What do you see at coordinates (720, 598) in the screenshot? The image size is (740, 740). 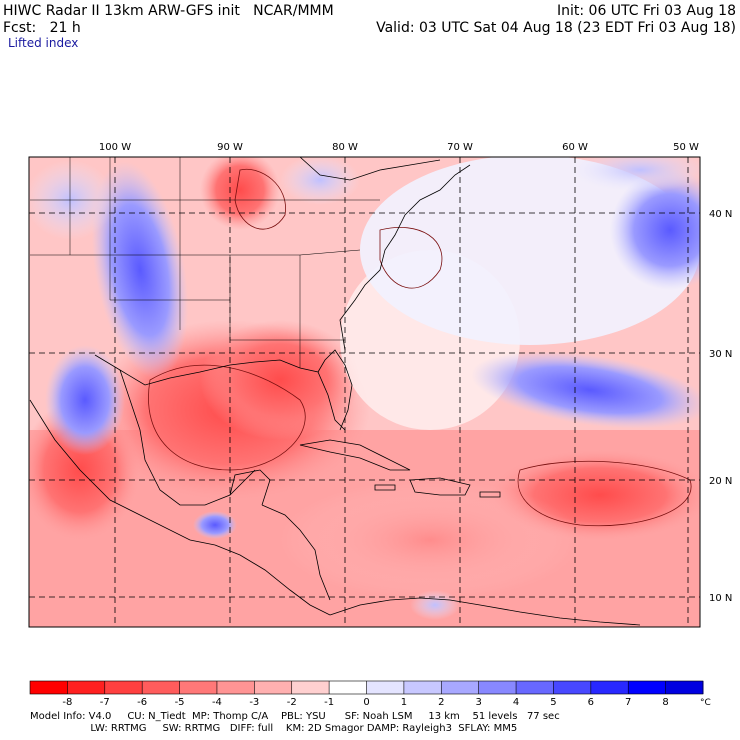 I see `lat-label: 10 N` at bounding box center [720, 598].